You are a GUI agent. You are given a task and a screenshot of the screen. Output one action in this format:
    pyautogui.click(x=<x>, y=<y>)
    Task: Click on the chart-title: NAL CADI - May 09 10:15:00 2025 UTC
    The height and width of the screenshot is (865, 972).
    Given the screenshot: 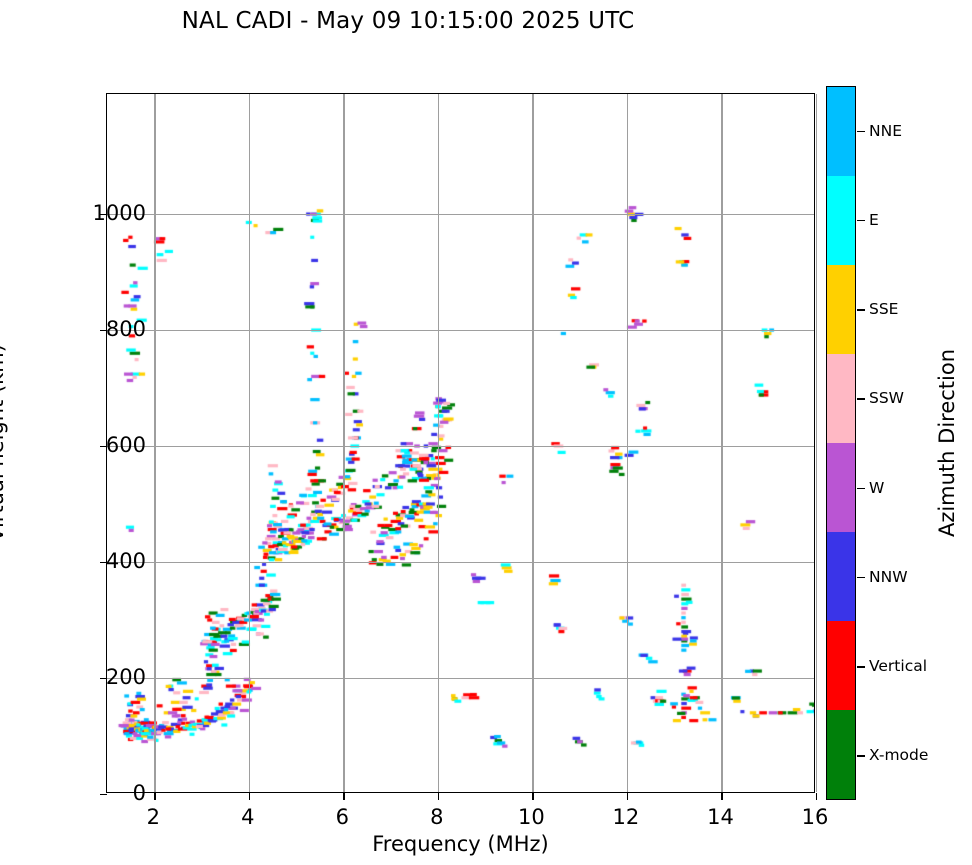 What is the action you would take?
    pyautogui.click(x=408, y=21)
    